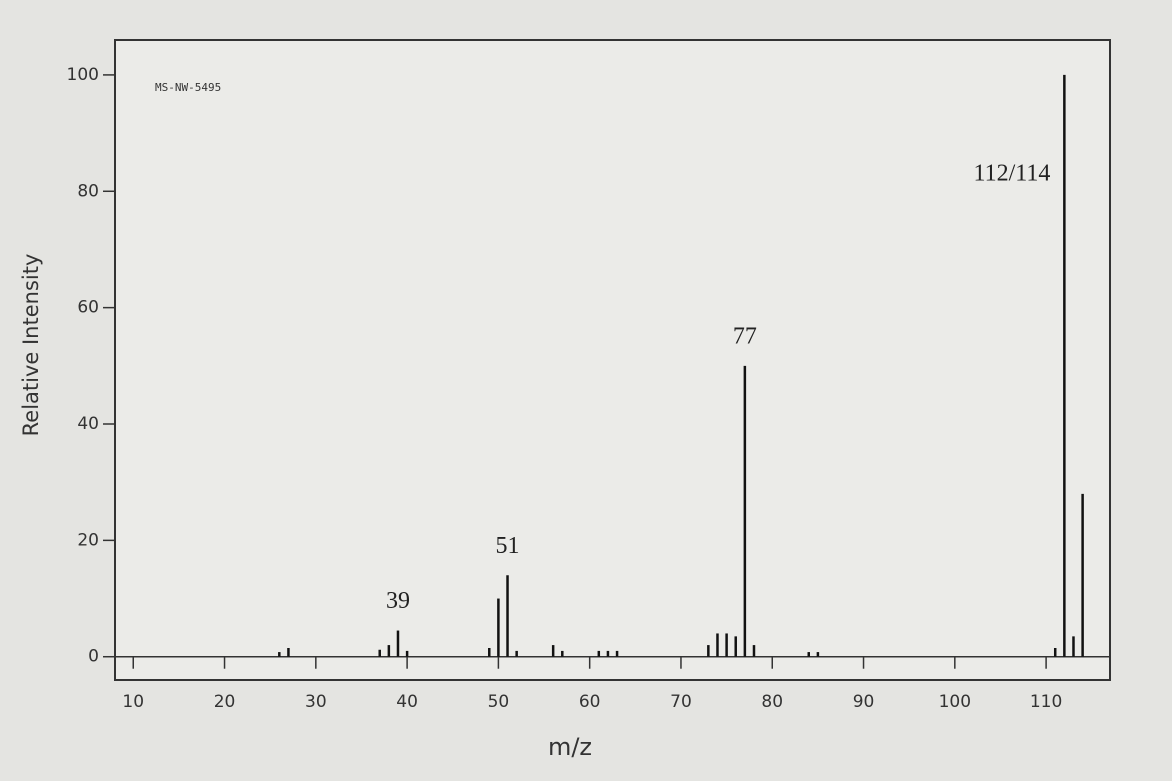 Image resolution: width=1172 pixels, height=781 pixels. I want to click on spectrum-id: MS-NW-5495, so click(188, 87).